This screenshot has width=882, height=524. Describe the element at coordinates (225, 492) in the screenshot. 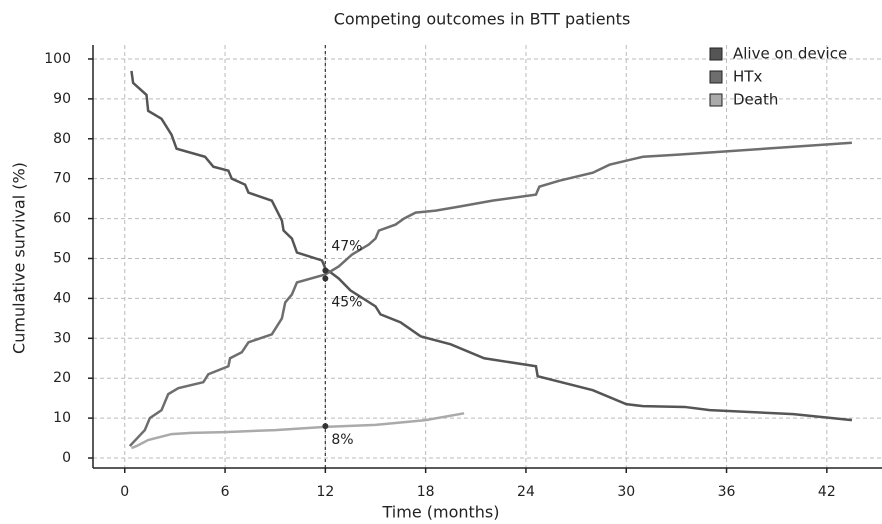

I see `x-tick-label: 6` at that location.